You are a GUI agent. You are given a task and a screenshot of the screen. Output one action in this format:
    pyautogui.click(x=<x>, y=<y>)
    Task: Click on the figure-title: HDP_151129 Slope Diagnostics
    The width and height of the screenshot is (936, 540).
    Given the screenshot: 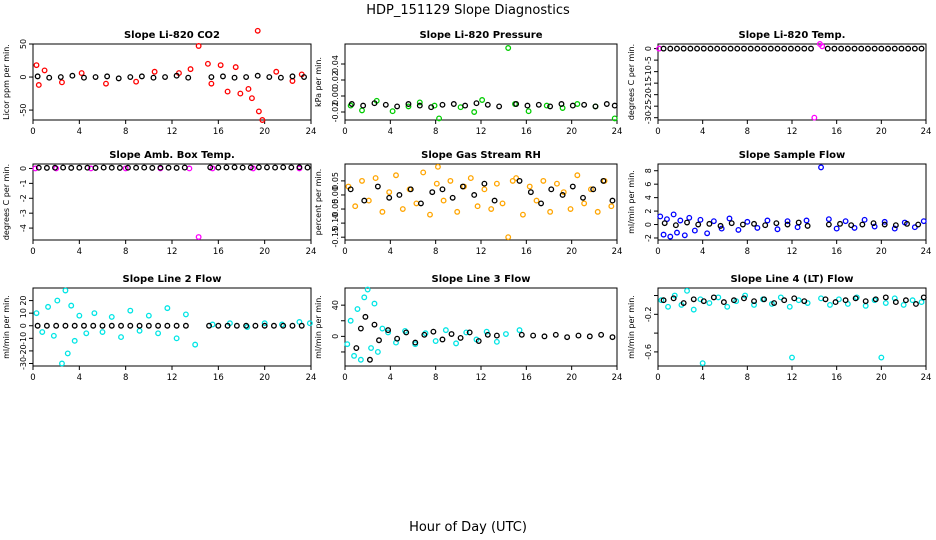 What is the action you would take?
    pyautogui.click(x=468, y=10)
    